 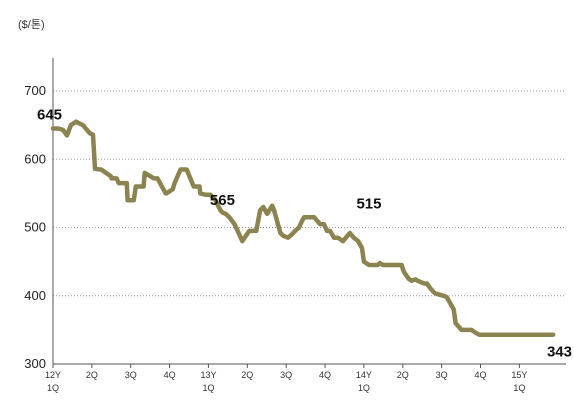 I want to click on y-tick-label: 700, so click(x=35, y=90).